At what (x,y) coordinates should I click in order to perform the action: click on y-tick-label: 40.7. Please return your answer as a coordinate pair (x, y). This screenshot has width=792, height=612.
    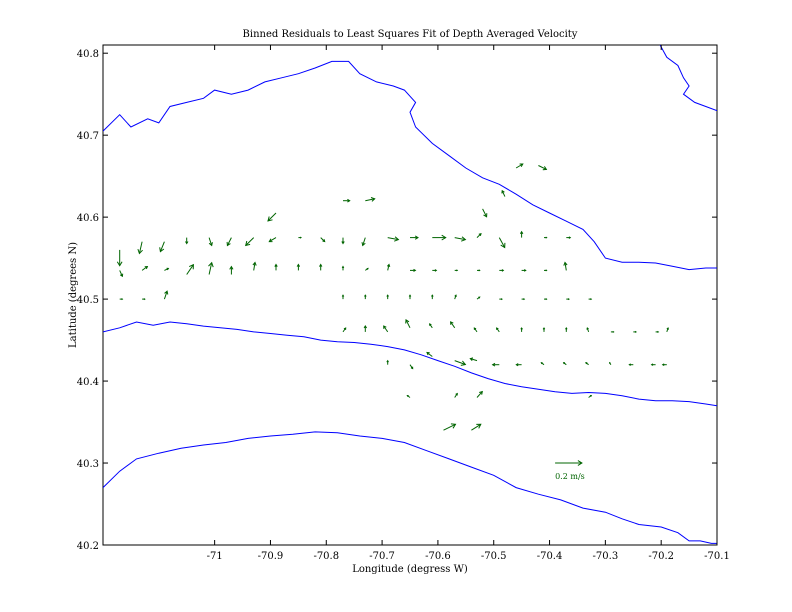
    Looking at the image, I should click on (88, 136).